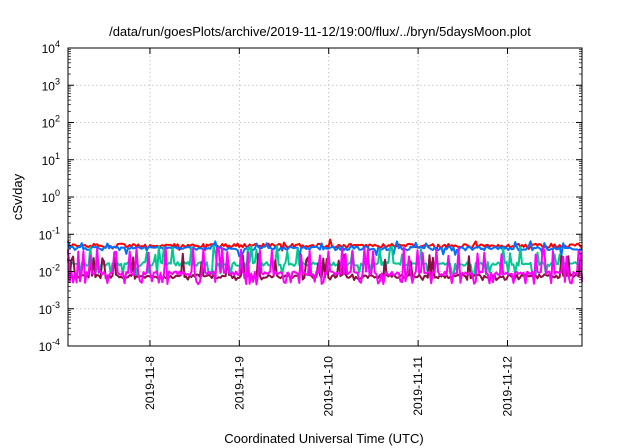 The height and width of the screenshot is (448, 640). Describe the element at coordinates (508, 386) in the screenshot. I see `x-tick-label: 2019-11-12` at that location.